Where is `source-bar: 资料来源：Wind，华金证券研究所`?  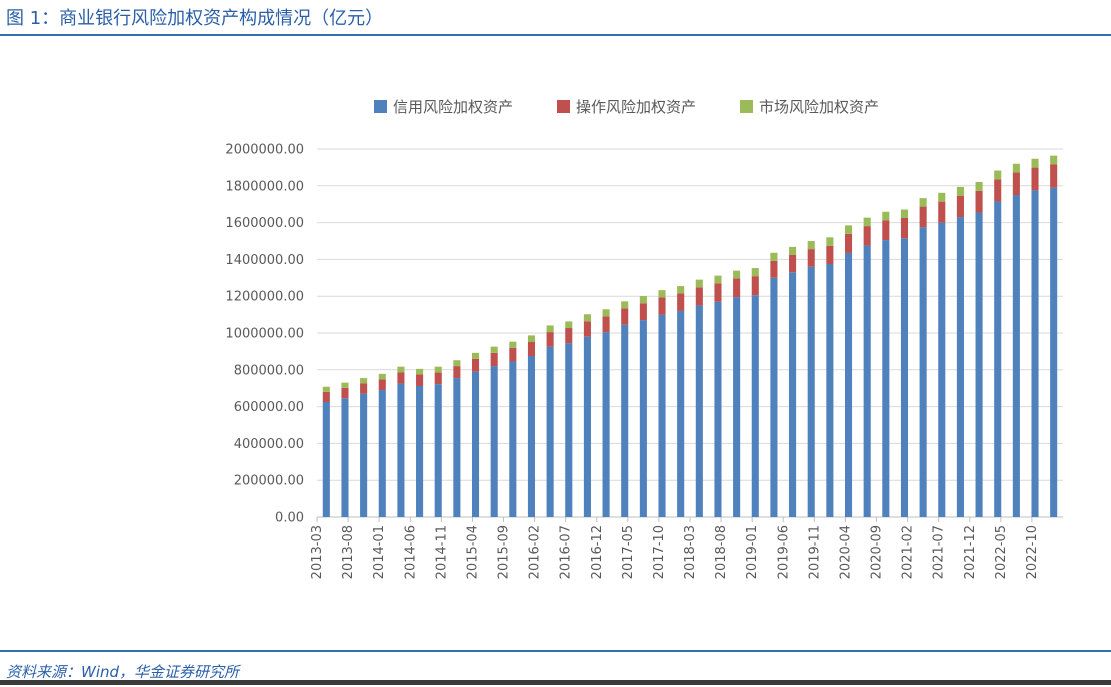
source-bar: 资料来源：Wind，华金证券研究所 is located at coordinates (555, 668).